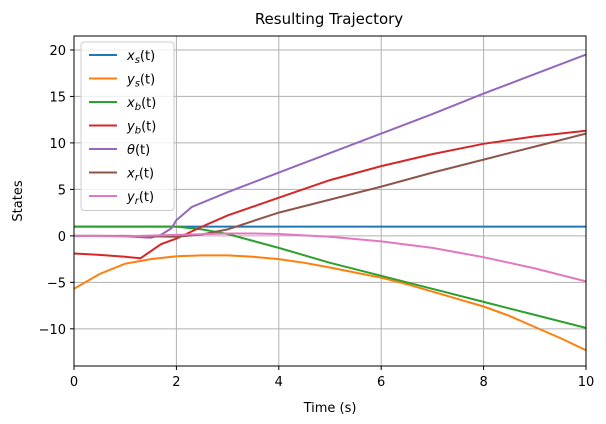 This screenshot has width=606, height=424. What do you see at coordinates (279, 382) in the screenshot?
I see `x-tick-label: 4` at bounding box center [279, 382].